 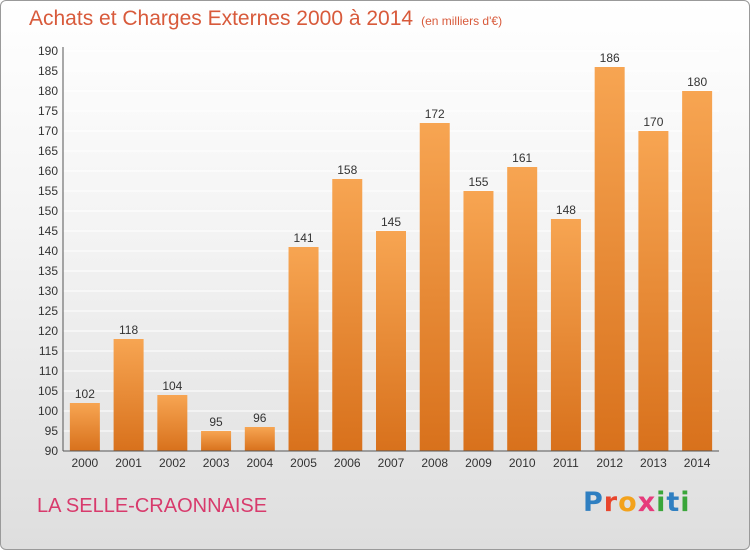 What do you see at coordinates (48, 191) in the screenshot?
I see `y-tick-label: 155` at bounding box center [48, 191].